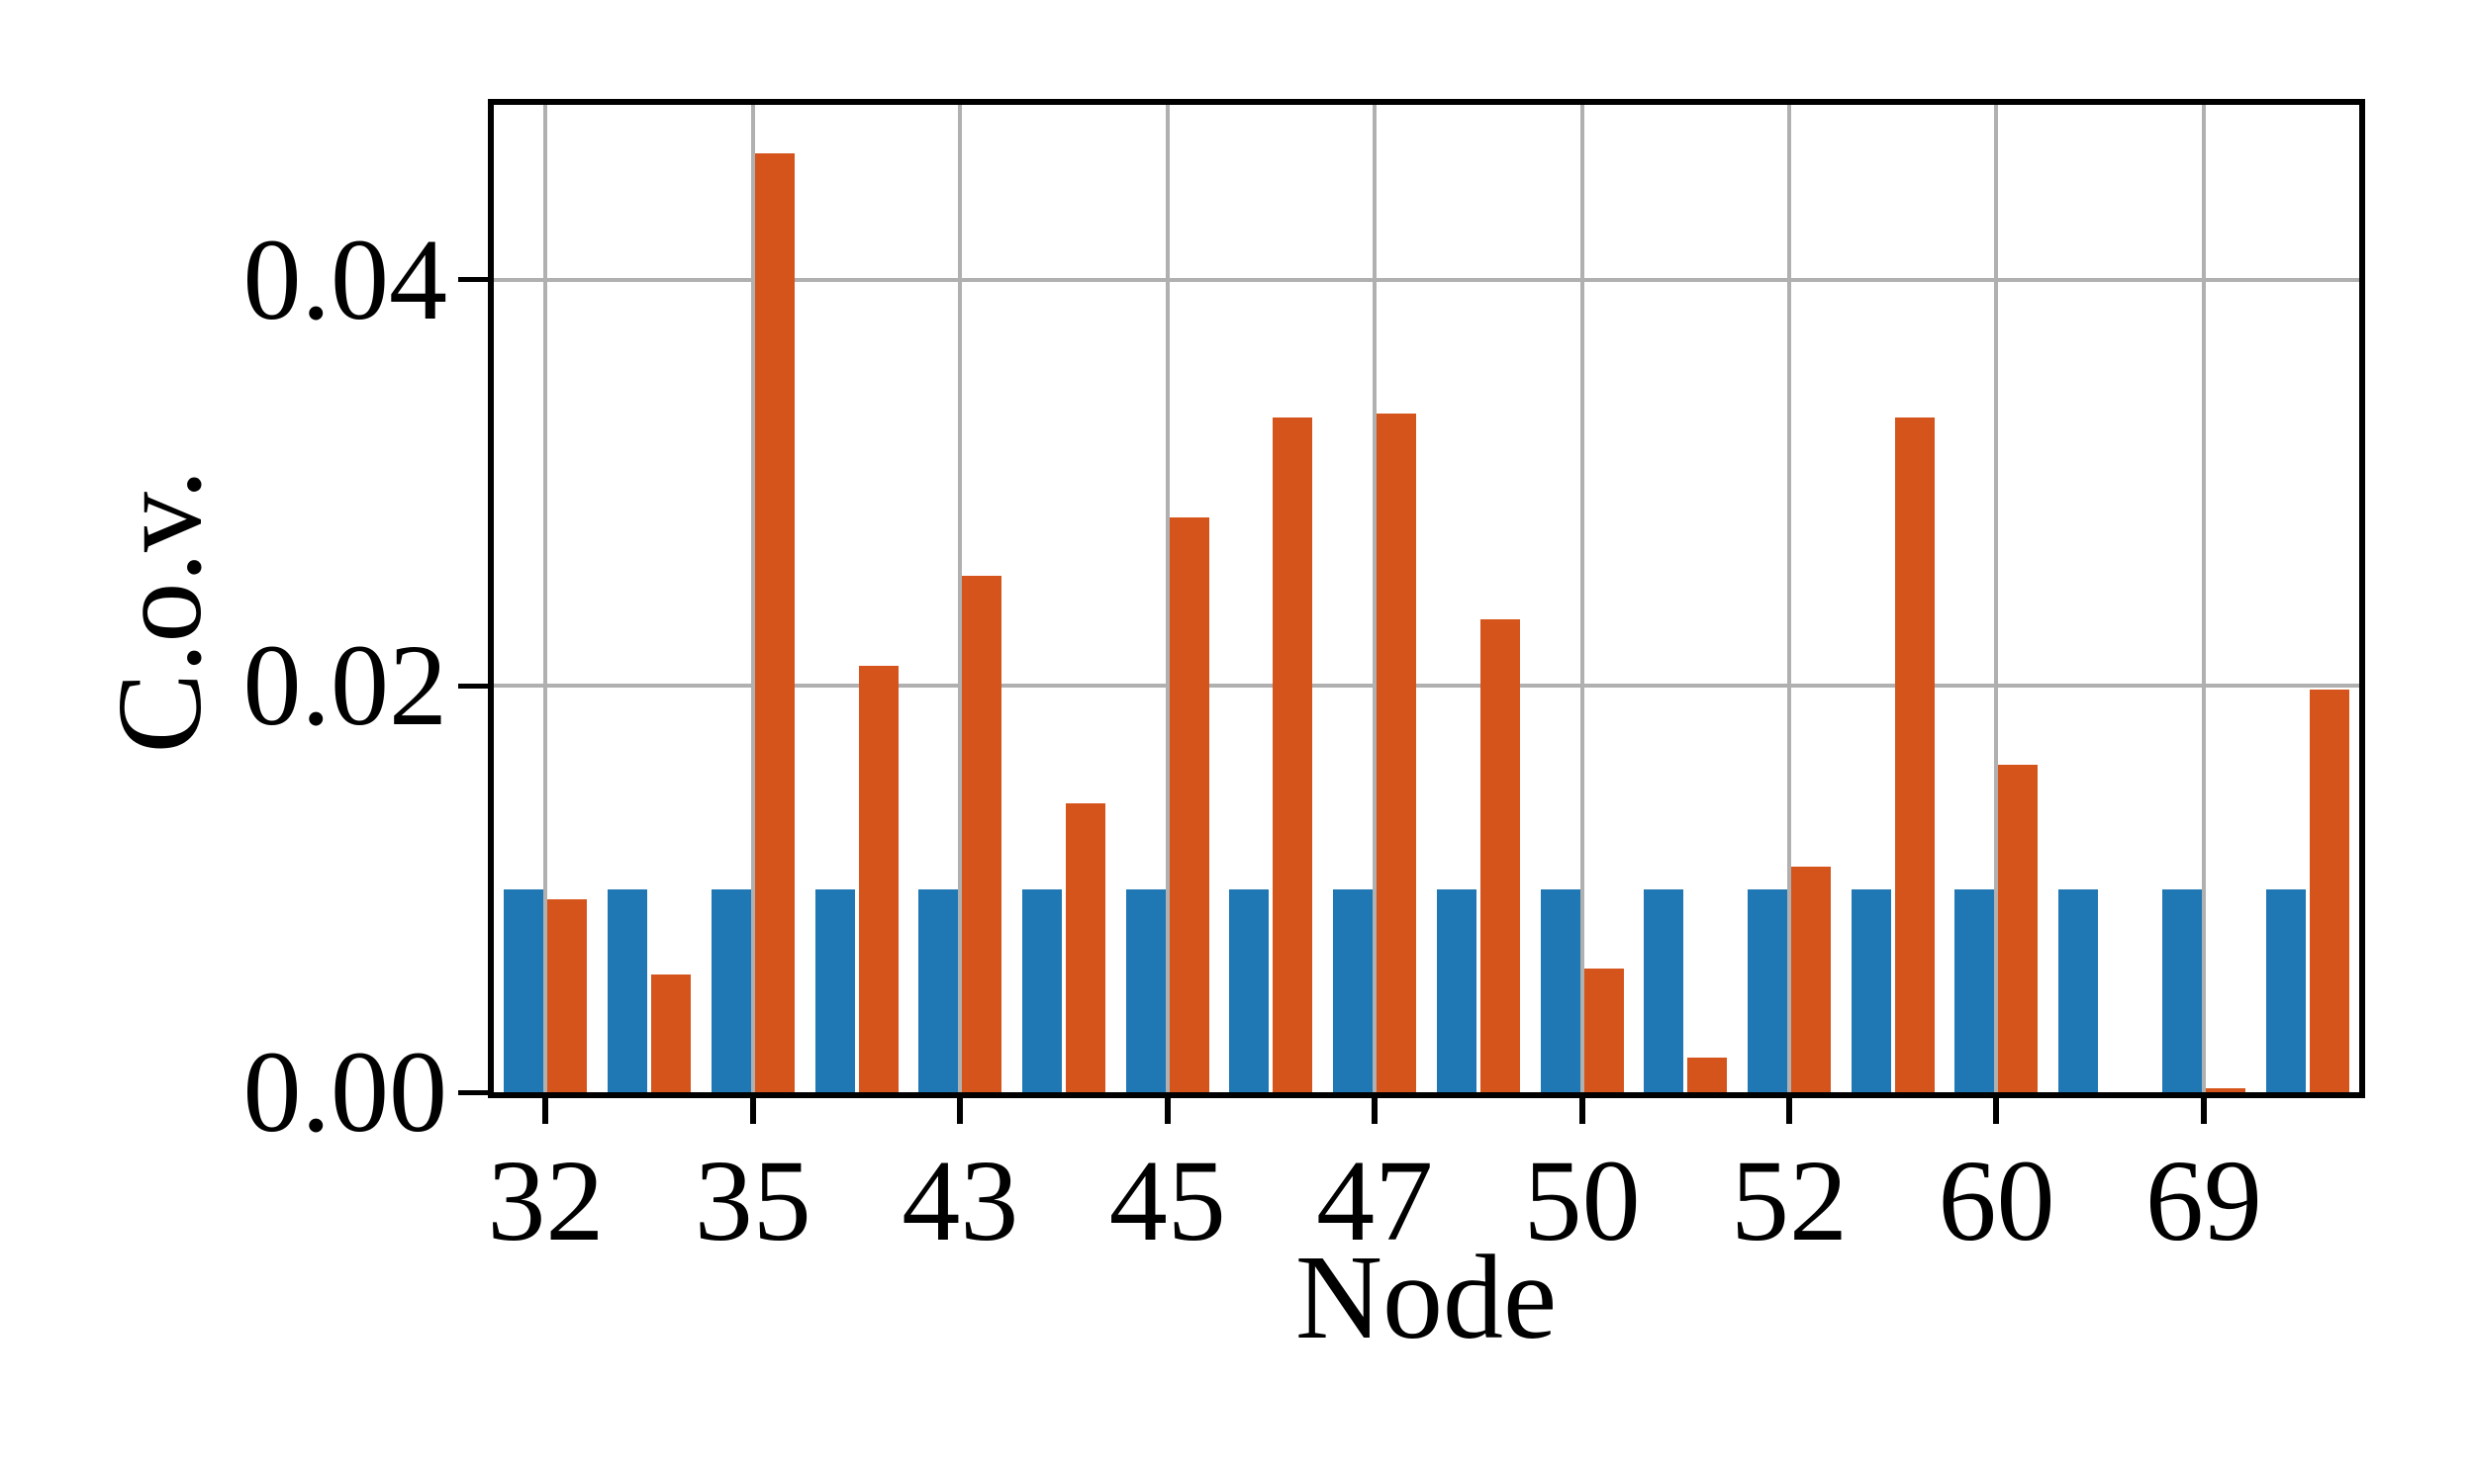 The width and height of the screenshot is (2474, 1484). What do you see at coordinates (345, 1092) in the screenshot?
I see `y-tick-label-0.00: 0.00` at bounding box center [345, 1092].